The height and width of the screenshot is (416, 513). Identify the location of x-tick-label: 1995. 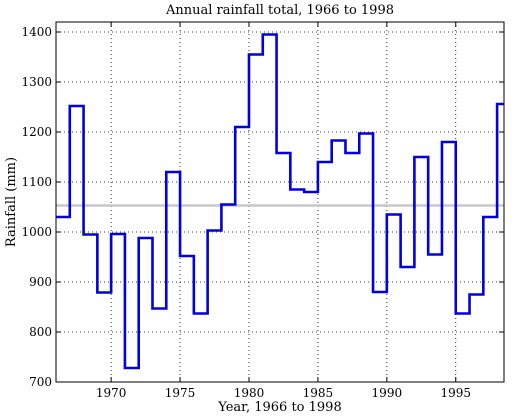
(455, 393).